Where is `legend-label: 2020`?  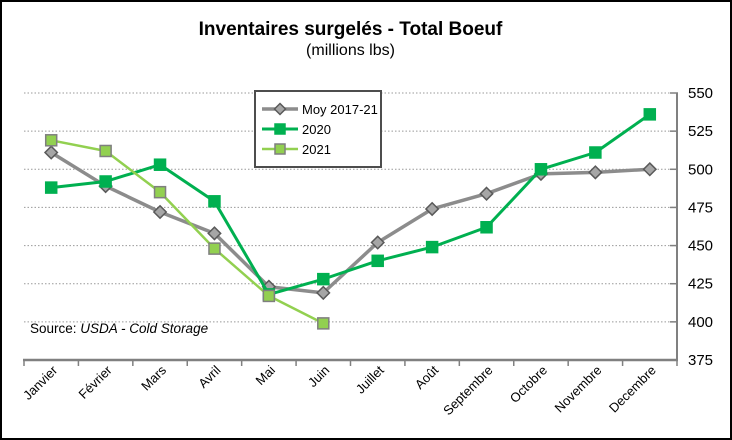 legend-label: 2020 is located at coordinates (316, 129).